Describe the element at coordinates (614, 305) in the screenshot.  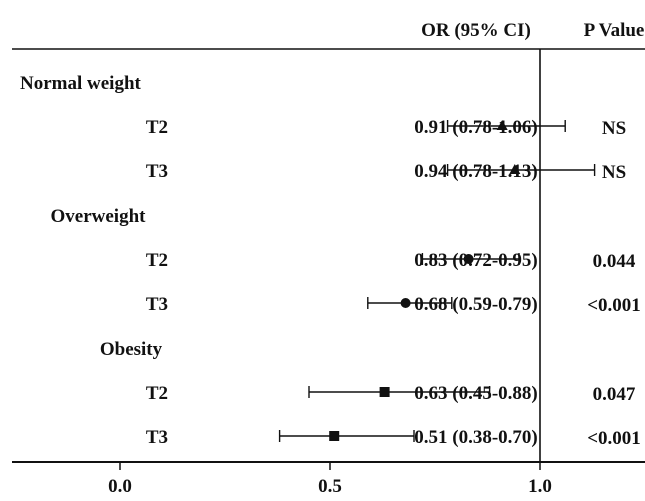
I see `group-1-row-1-p-value: <0.001` at that location.